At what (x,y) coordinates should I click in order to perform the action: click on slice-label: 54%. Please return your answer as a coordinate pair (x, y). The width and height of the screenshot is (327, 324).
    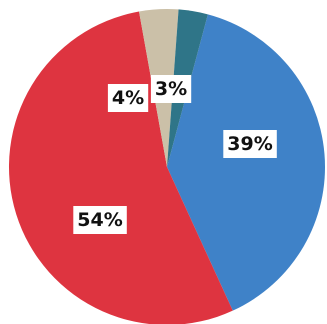
    Looking at the image, I should click on (100, 220).